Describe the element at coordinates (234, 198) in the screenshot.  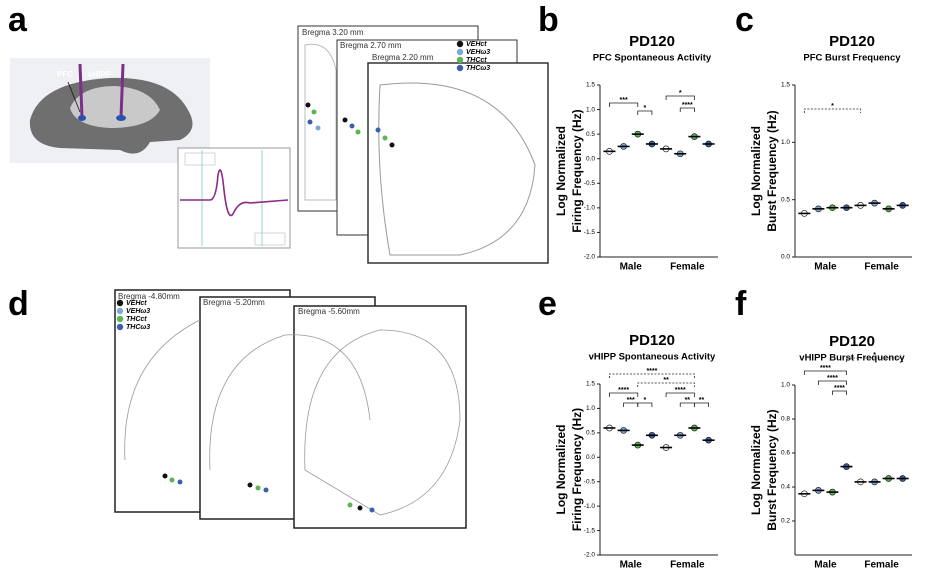
I see `waveform-inset` at that location.